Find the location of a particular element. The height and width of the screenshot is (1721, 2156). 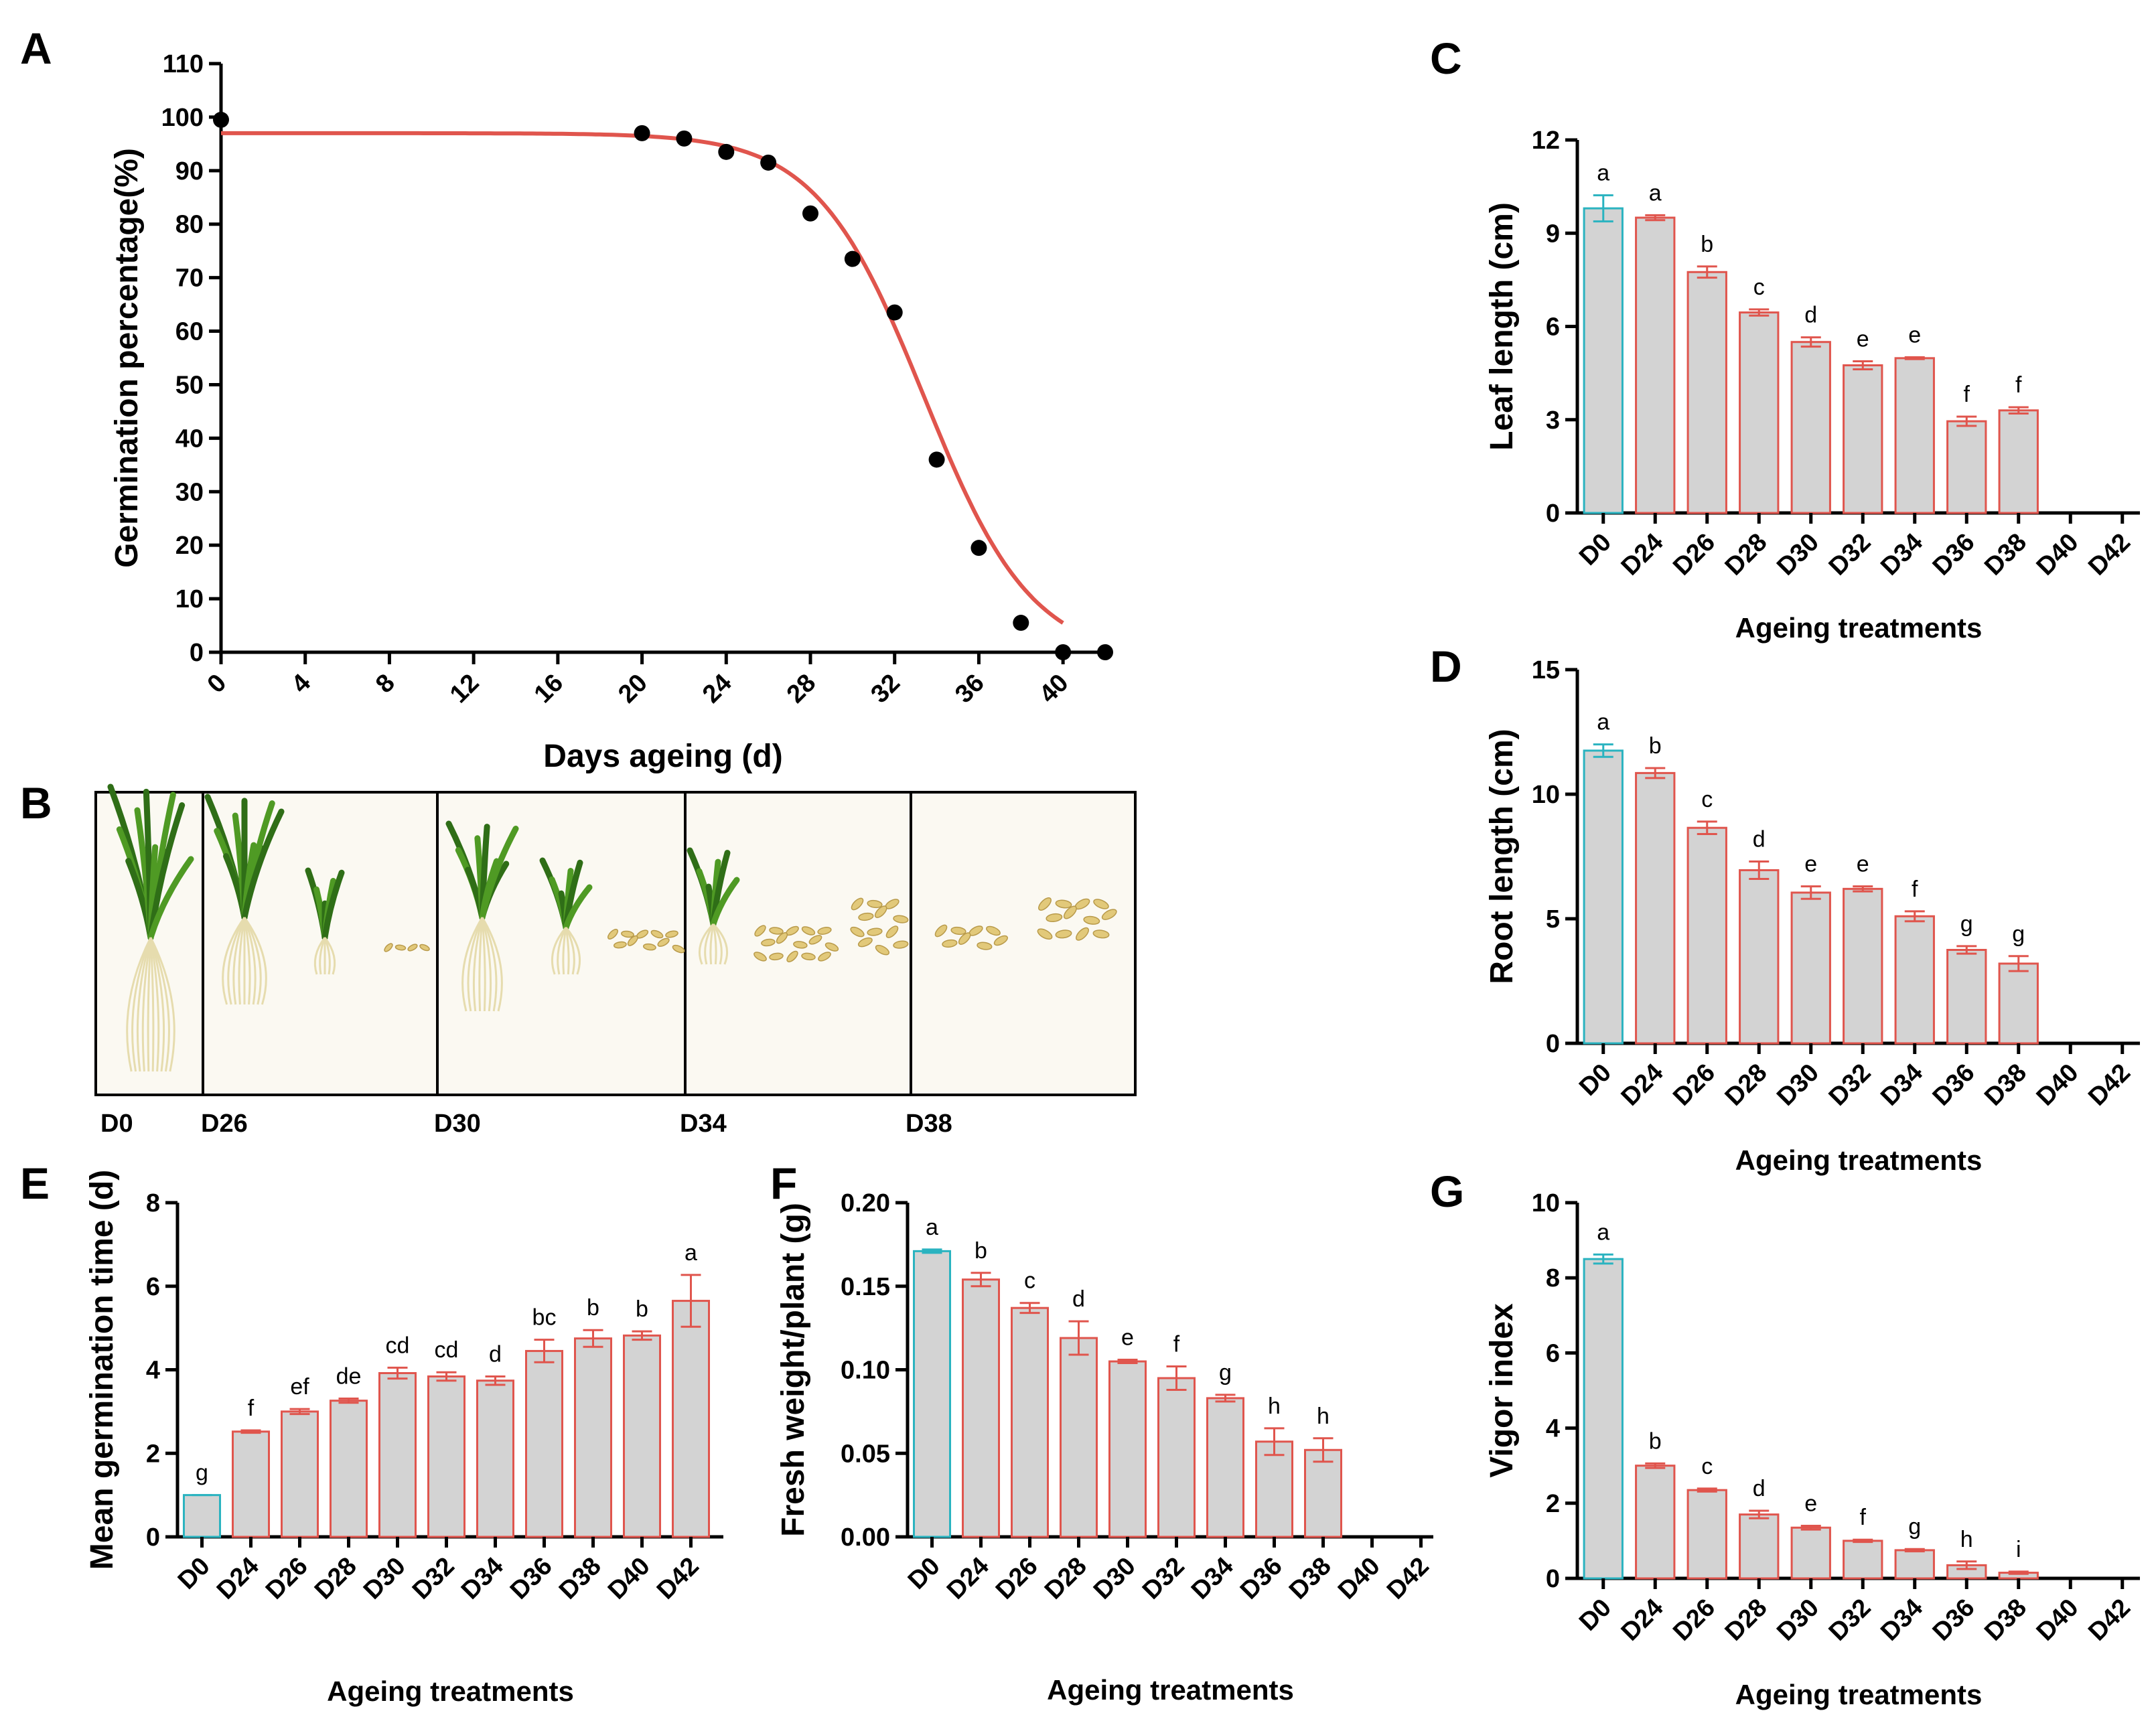

significance-letter: e is located at coordinates (1810, 1503).